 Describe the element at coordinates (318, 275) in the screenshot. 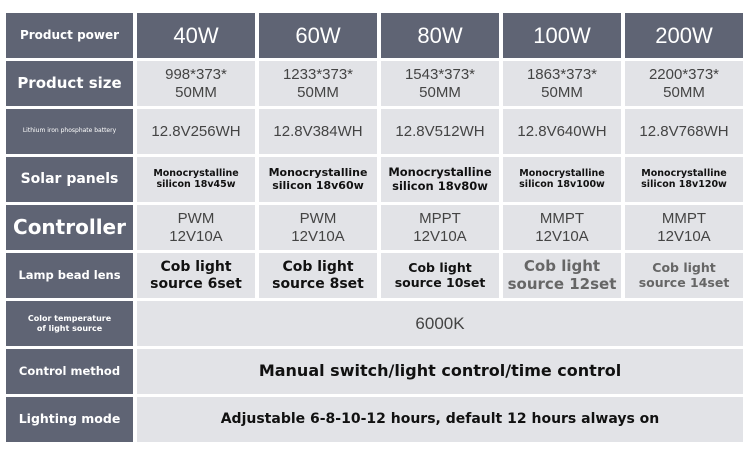

I see `cell-lens: Cob light source 8set` at that location.